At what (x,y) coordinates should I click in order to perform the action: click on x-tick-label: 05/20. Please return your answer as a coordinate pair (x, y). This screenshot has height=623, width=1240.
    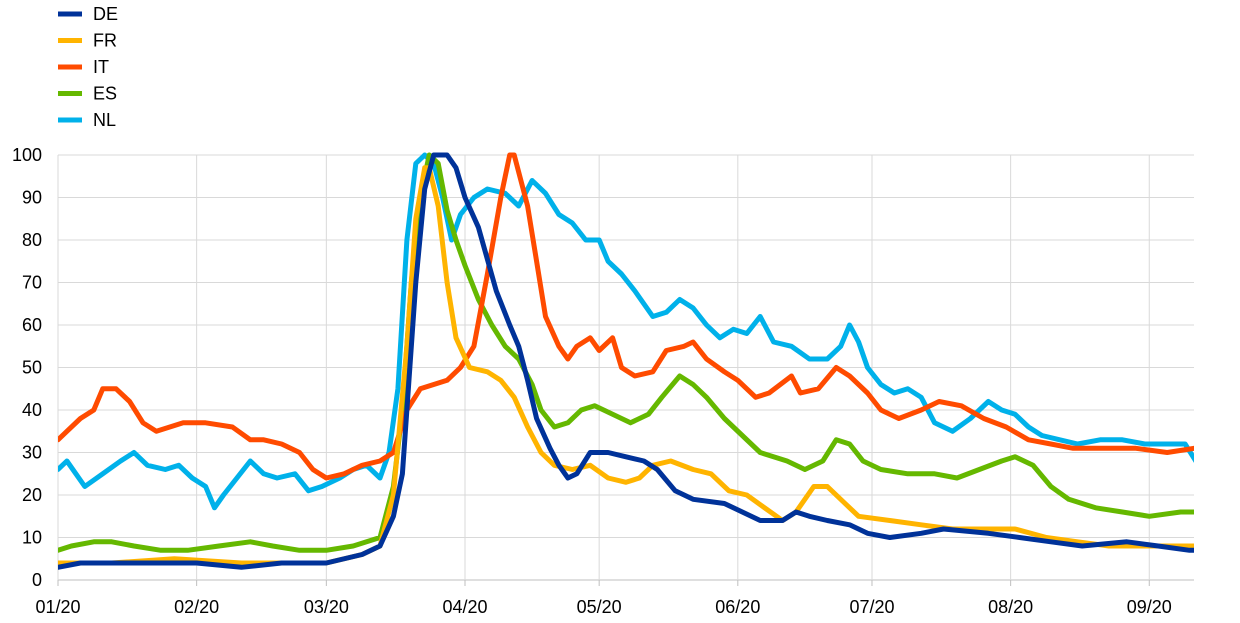
    Looking at the image, I should click on (599, 607).